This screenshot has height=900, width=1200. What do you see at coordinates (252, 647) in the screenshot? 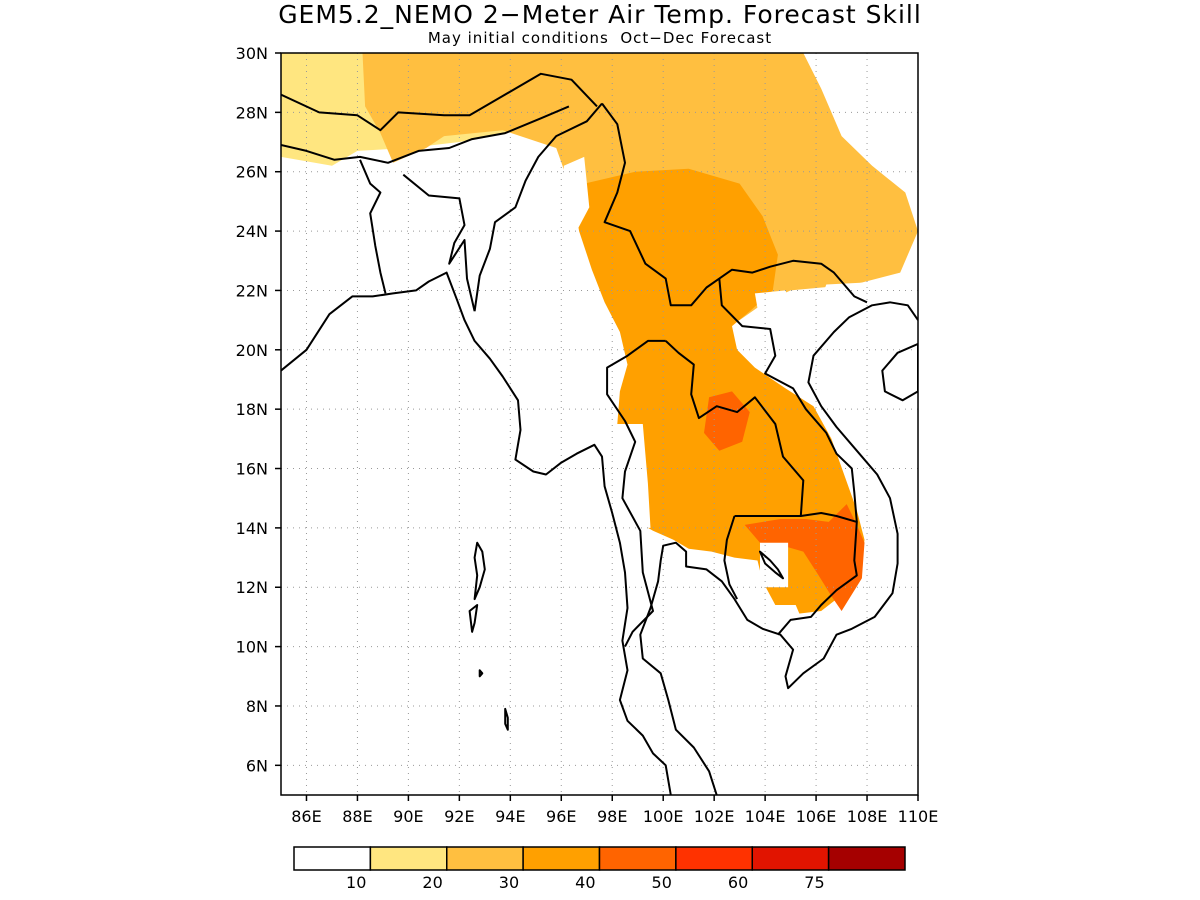
I see `lat-tick-label: 10N` at bounding box center [252, 647].